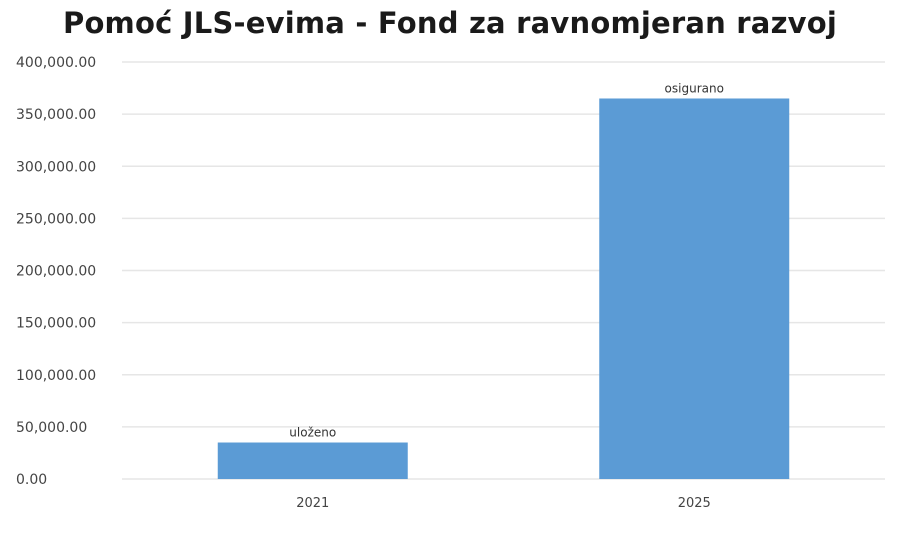  Describe the element at coordinates (31, 480) in the screenshot. I see `y-tick-label: 0.00` at that location.